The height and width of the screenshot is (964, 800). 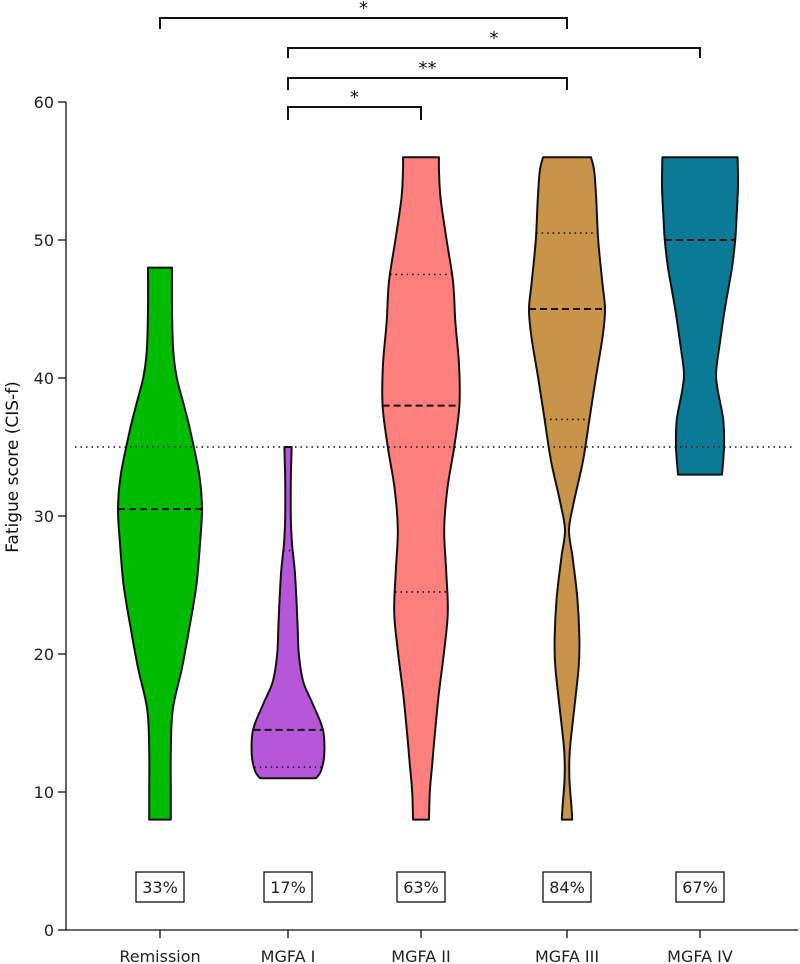 I want to click on violin-mgfa-iv, so click(x=700, y=316).